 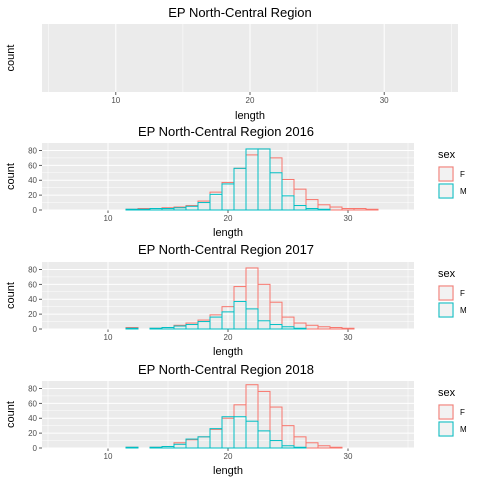 I want to click on chart-title: EP North-Central Region 2017, so click(x=226, y=249).